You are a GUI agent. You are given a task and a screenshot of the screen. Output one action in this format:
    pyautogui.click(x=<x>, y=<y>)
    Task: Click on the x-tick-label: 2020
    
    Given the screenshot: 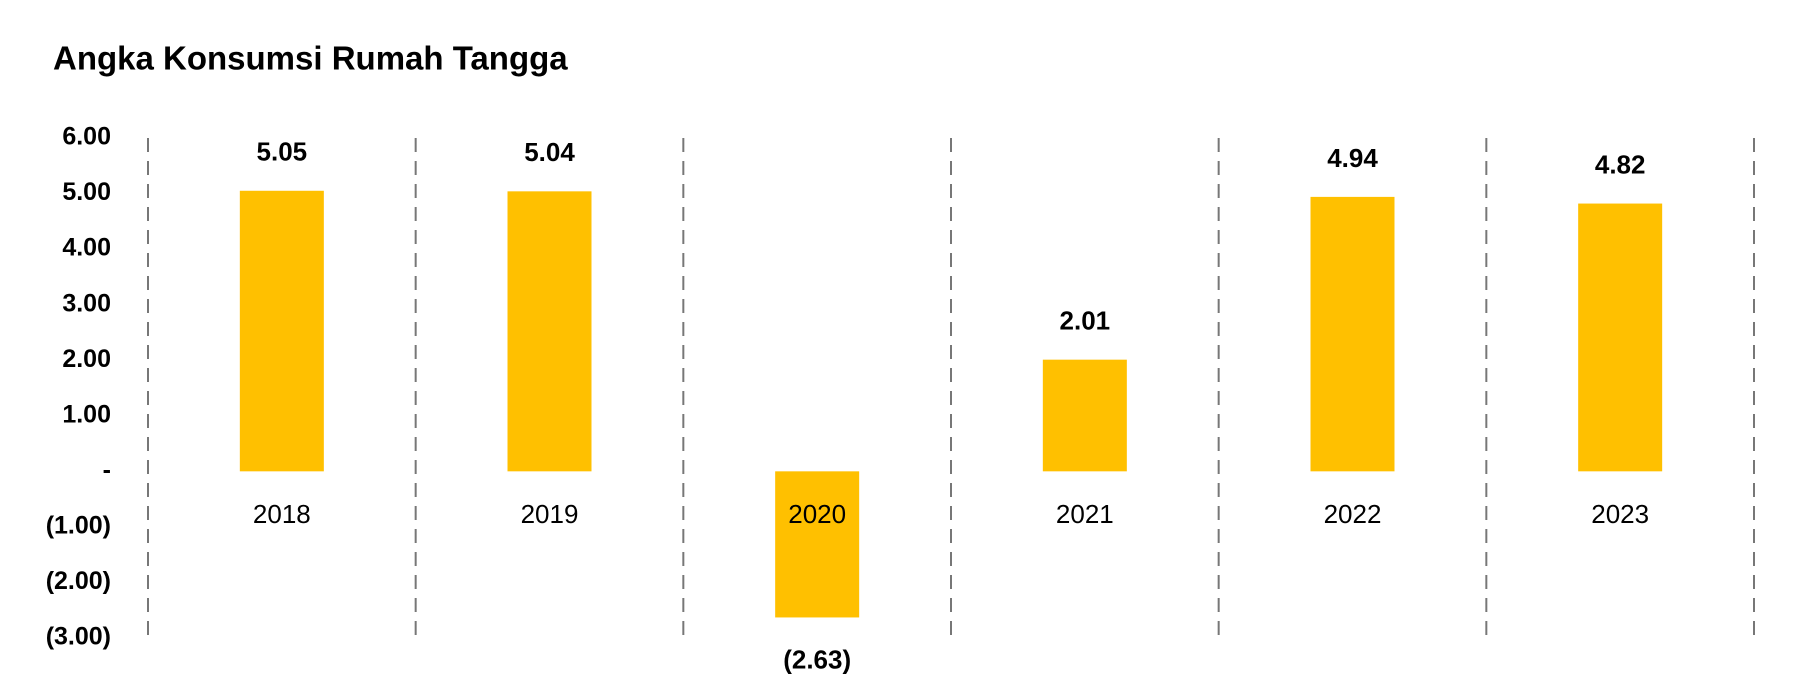 What is the action you would take?
    pyautogui.click(x=817, y=514)
    